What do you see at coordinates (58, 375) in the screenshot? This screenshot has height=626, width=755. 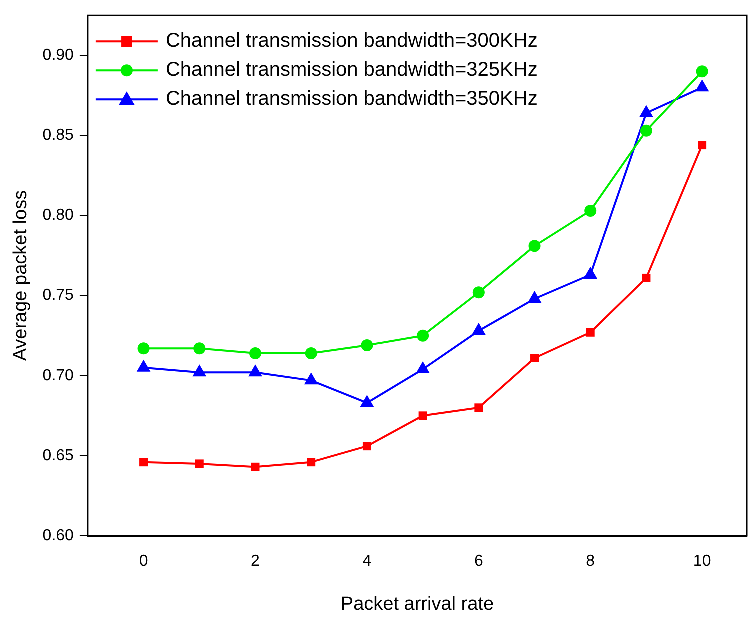 I see `y-tick-label: 0.70` at bounding box center [58, 375].